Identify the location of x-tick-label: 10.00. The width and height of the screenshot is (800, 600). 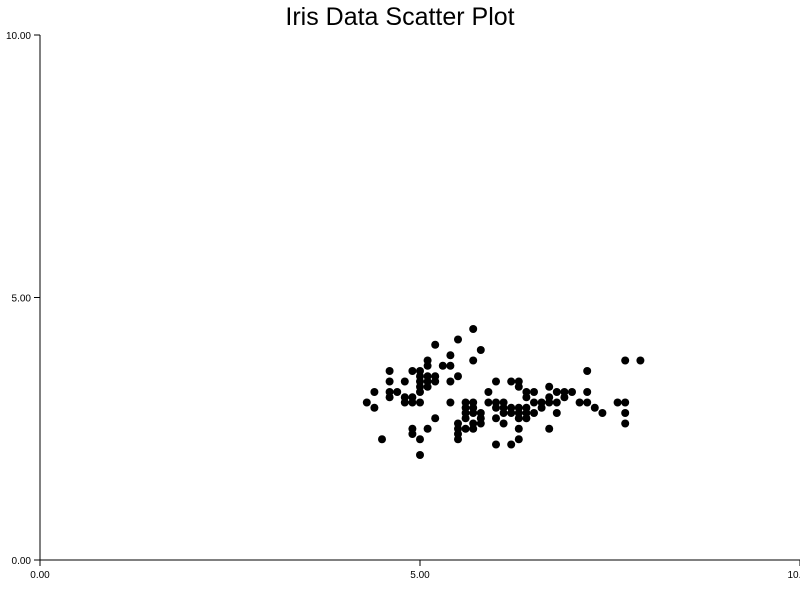
(793, 575).